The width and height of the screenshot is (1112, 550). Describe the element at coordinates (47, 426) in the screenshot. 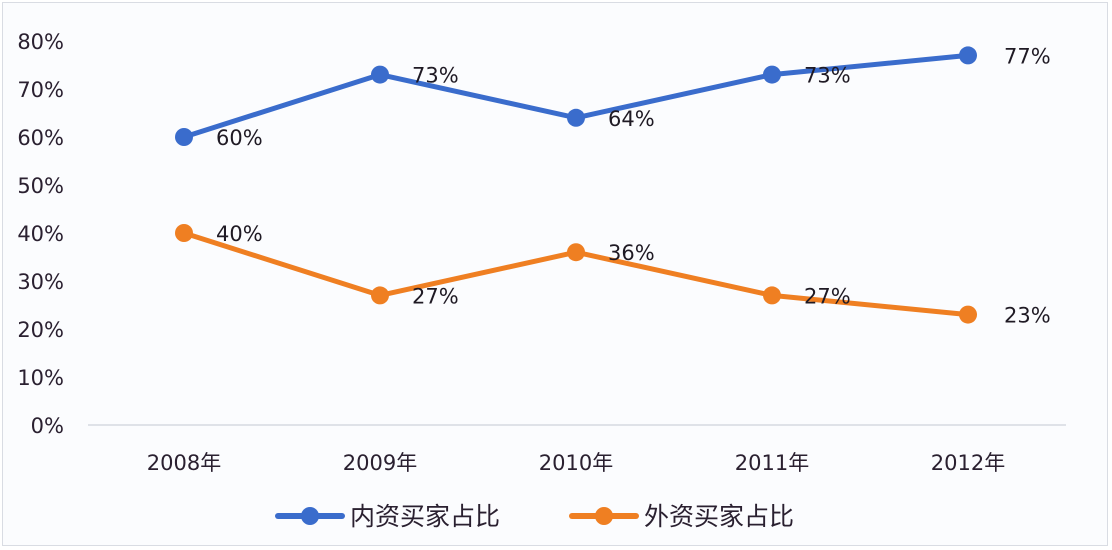

I see `y-tick-label: 0%` at that location.